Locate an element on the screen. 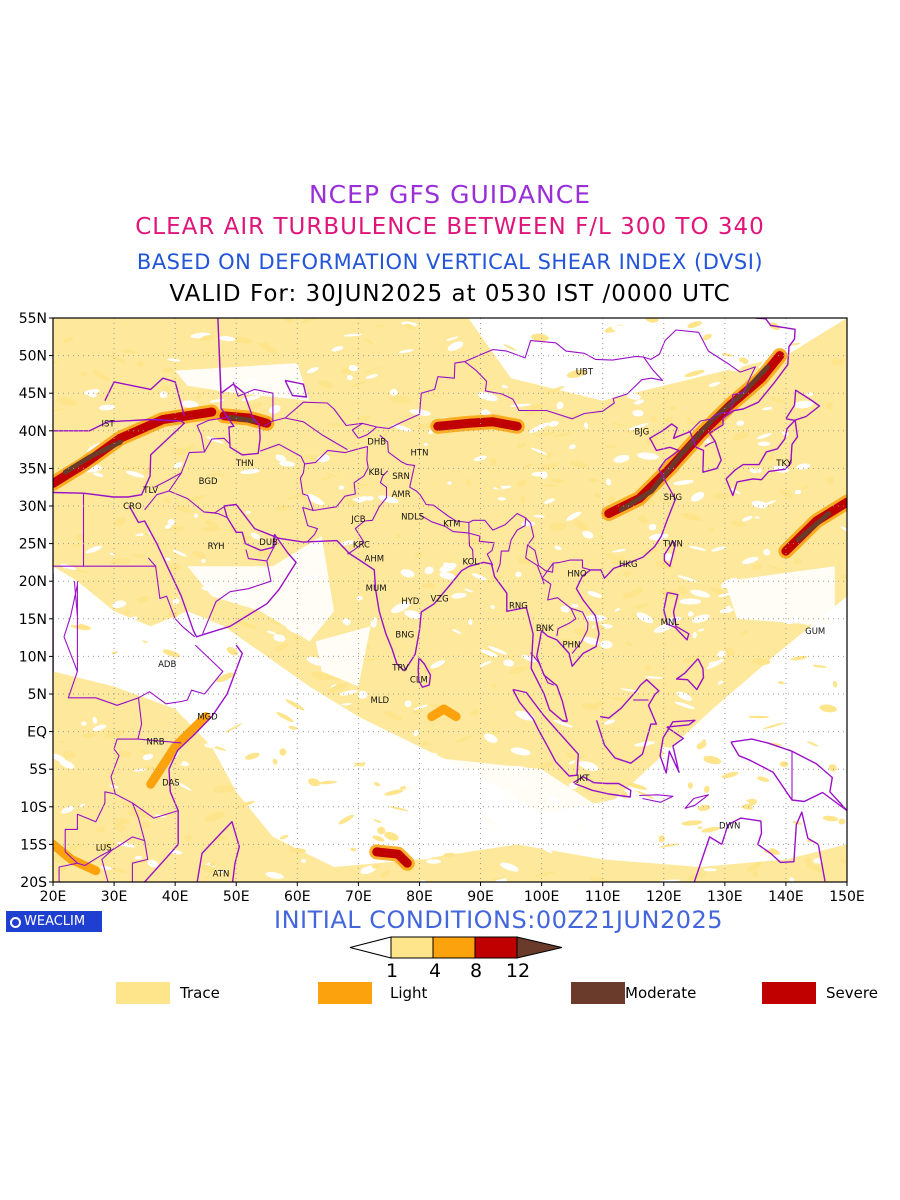 The width and height of the screenshot is (900, 1200). lon-label-70e: 70E is located at coordinates (358, 897).